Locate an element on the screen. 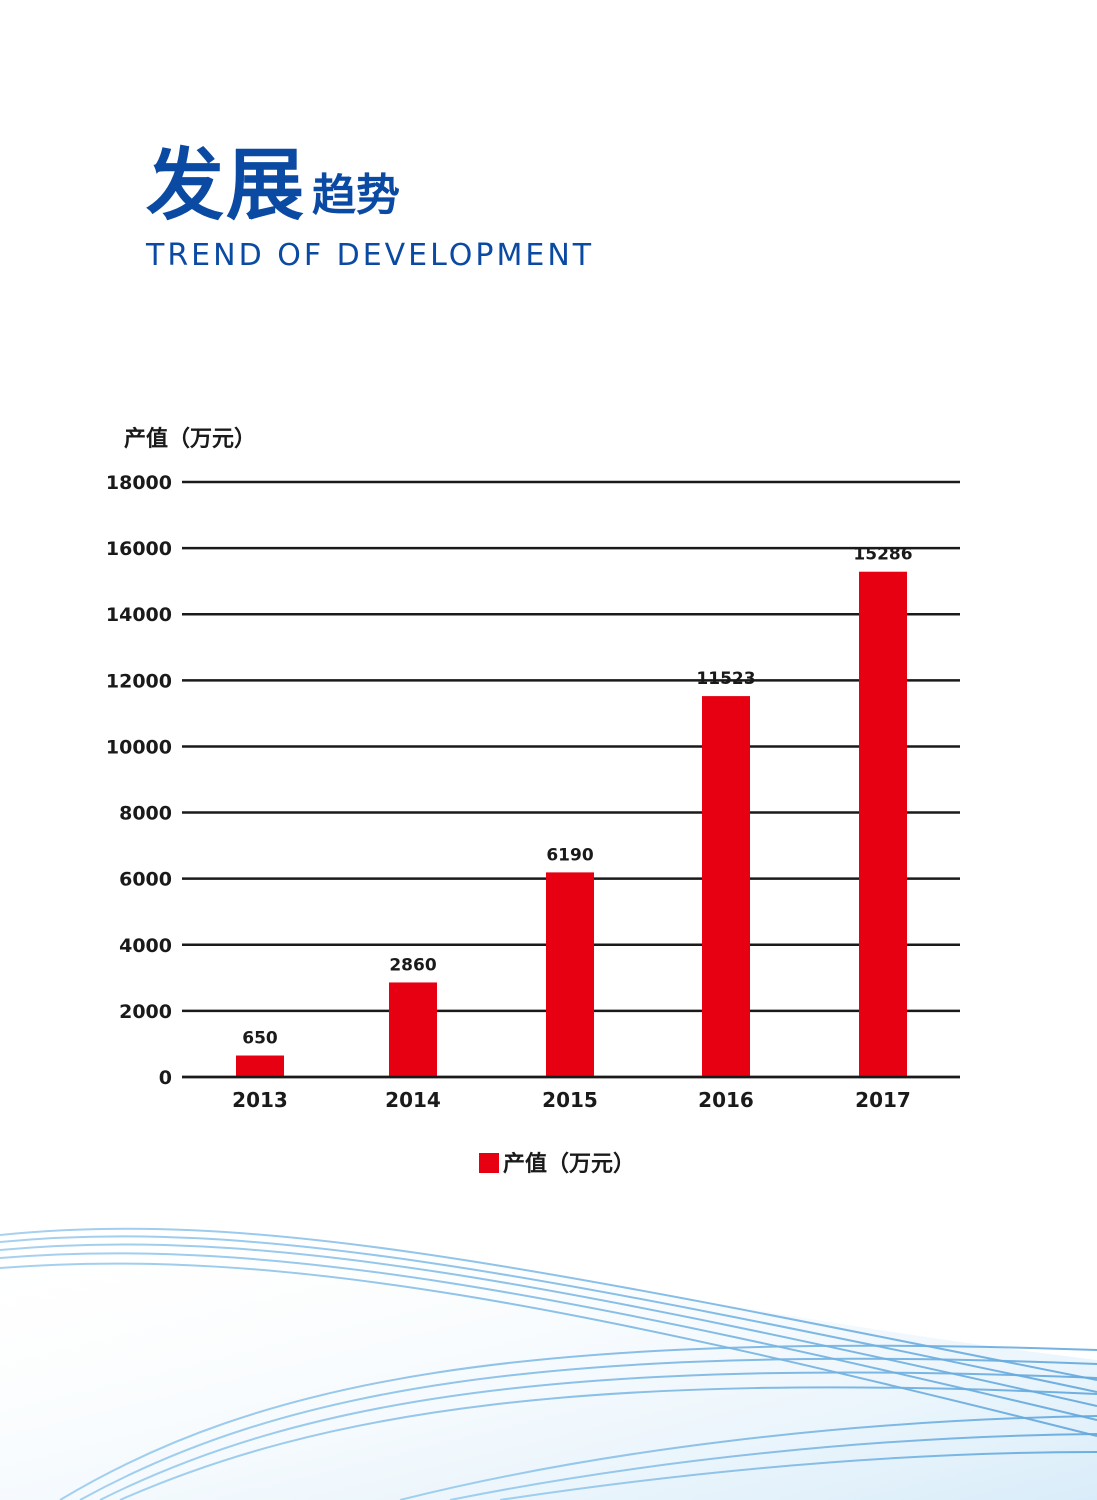  data-label: 650 is located at coordinates (260, 1039).